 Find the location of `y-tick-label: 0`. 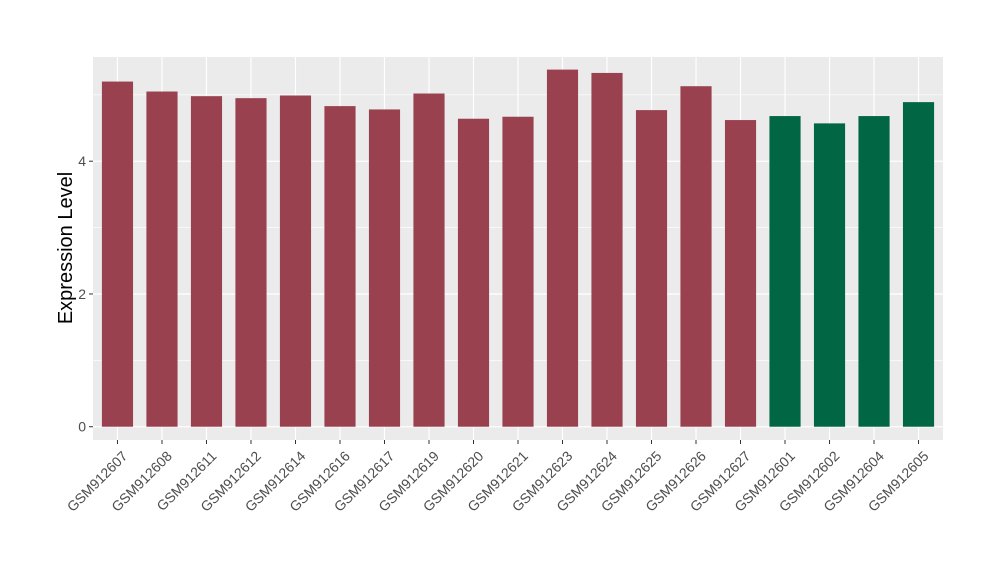

y-tick-label: 0 is located at coordinates (82, 427).